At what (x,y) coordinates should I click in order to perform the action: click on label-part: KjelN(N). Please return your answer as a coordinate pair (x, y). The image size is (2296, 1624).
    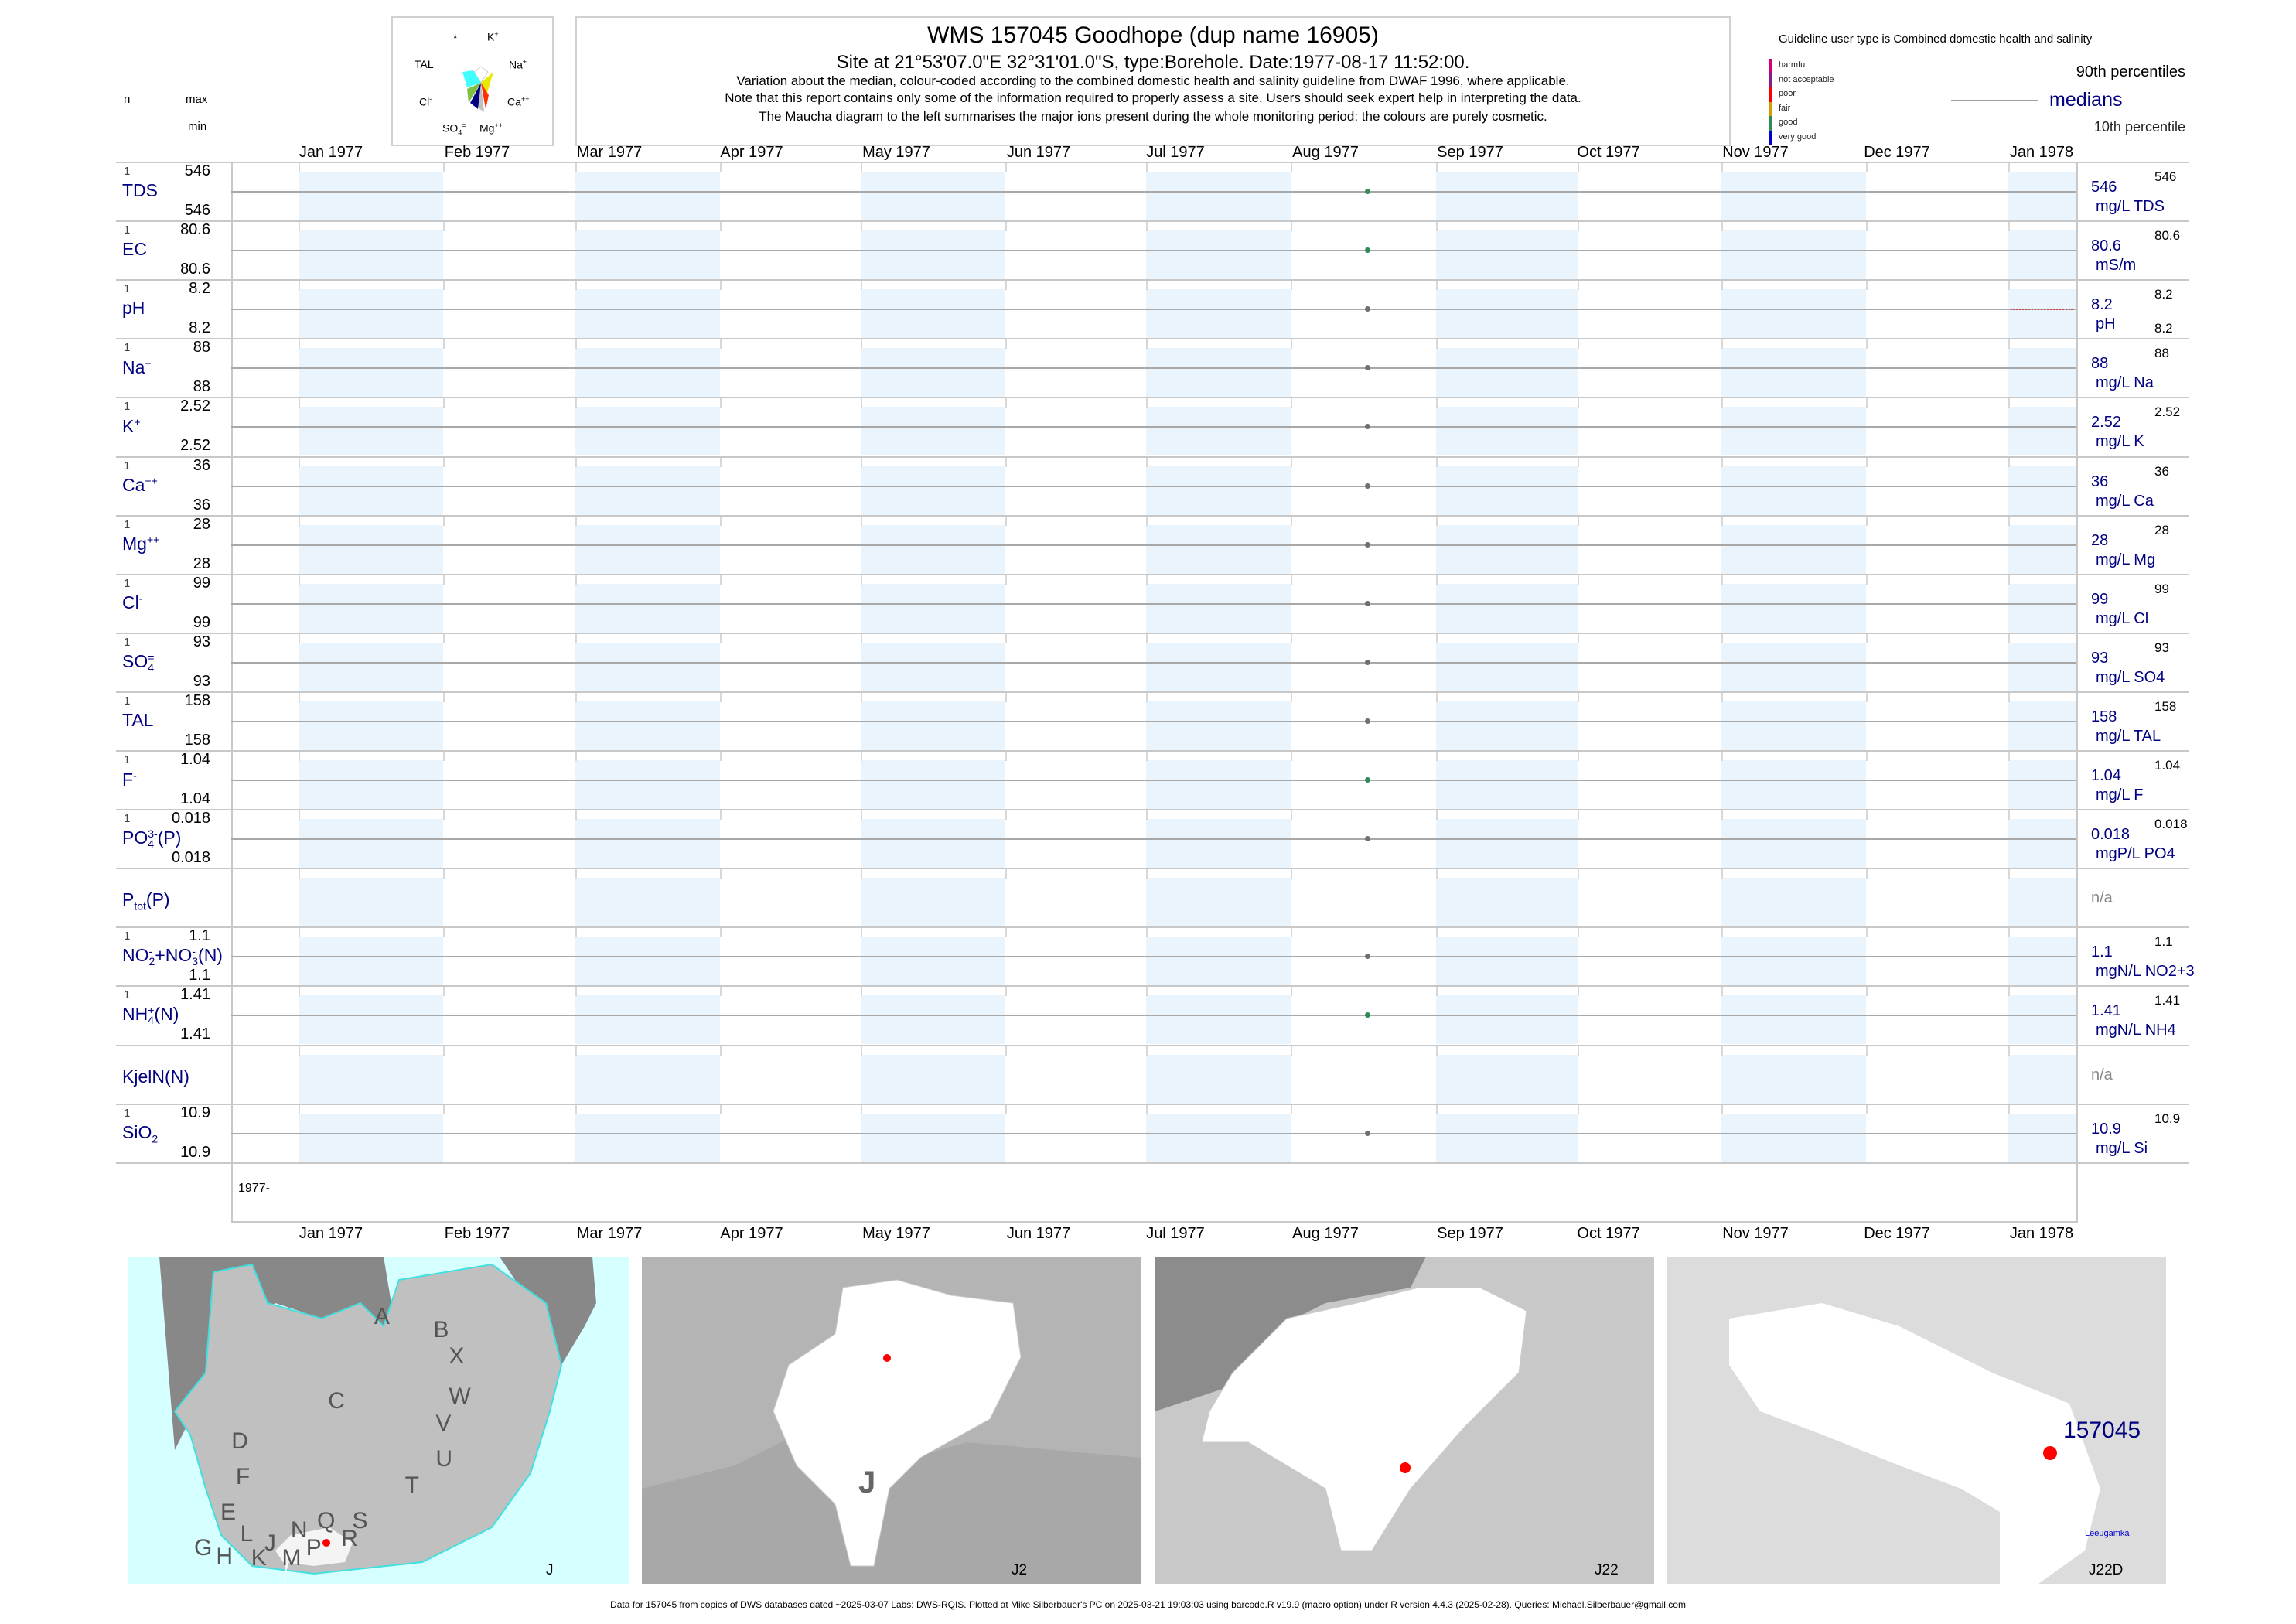
    Looking at the image, I should click on (155, 1076).